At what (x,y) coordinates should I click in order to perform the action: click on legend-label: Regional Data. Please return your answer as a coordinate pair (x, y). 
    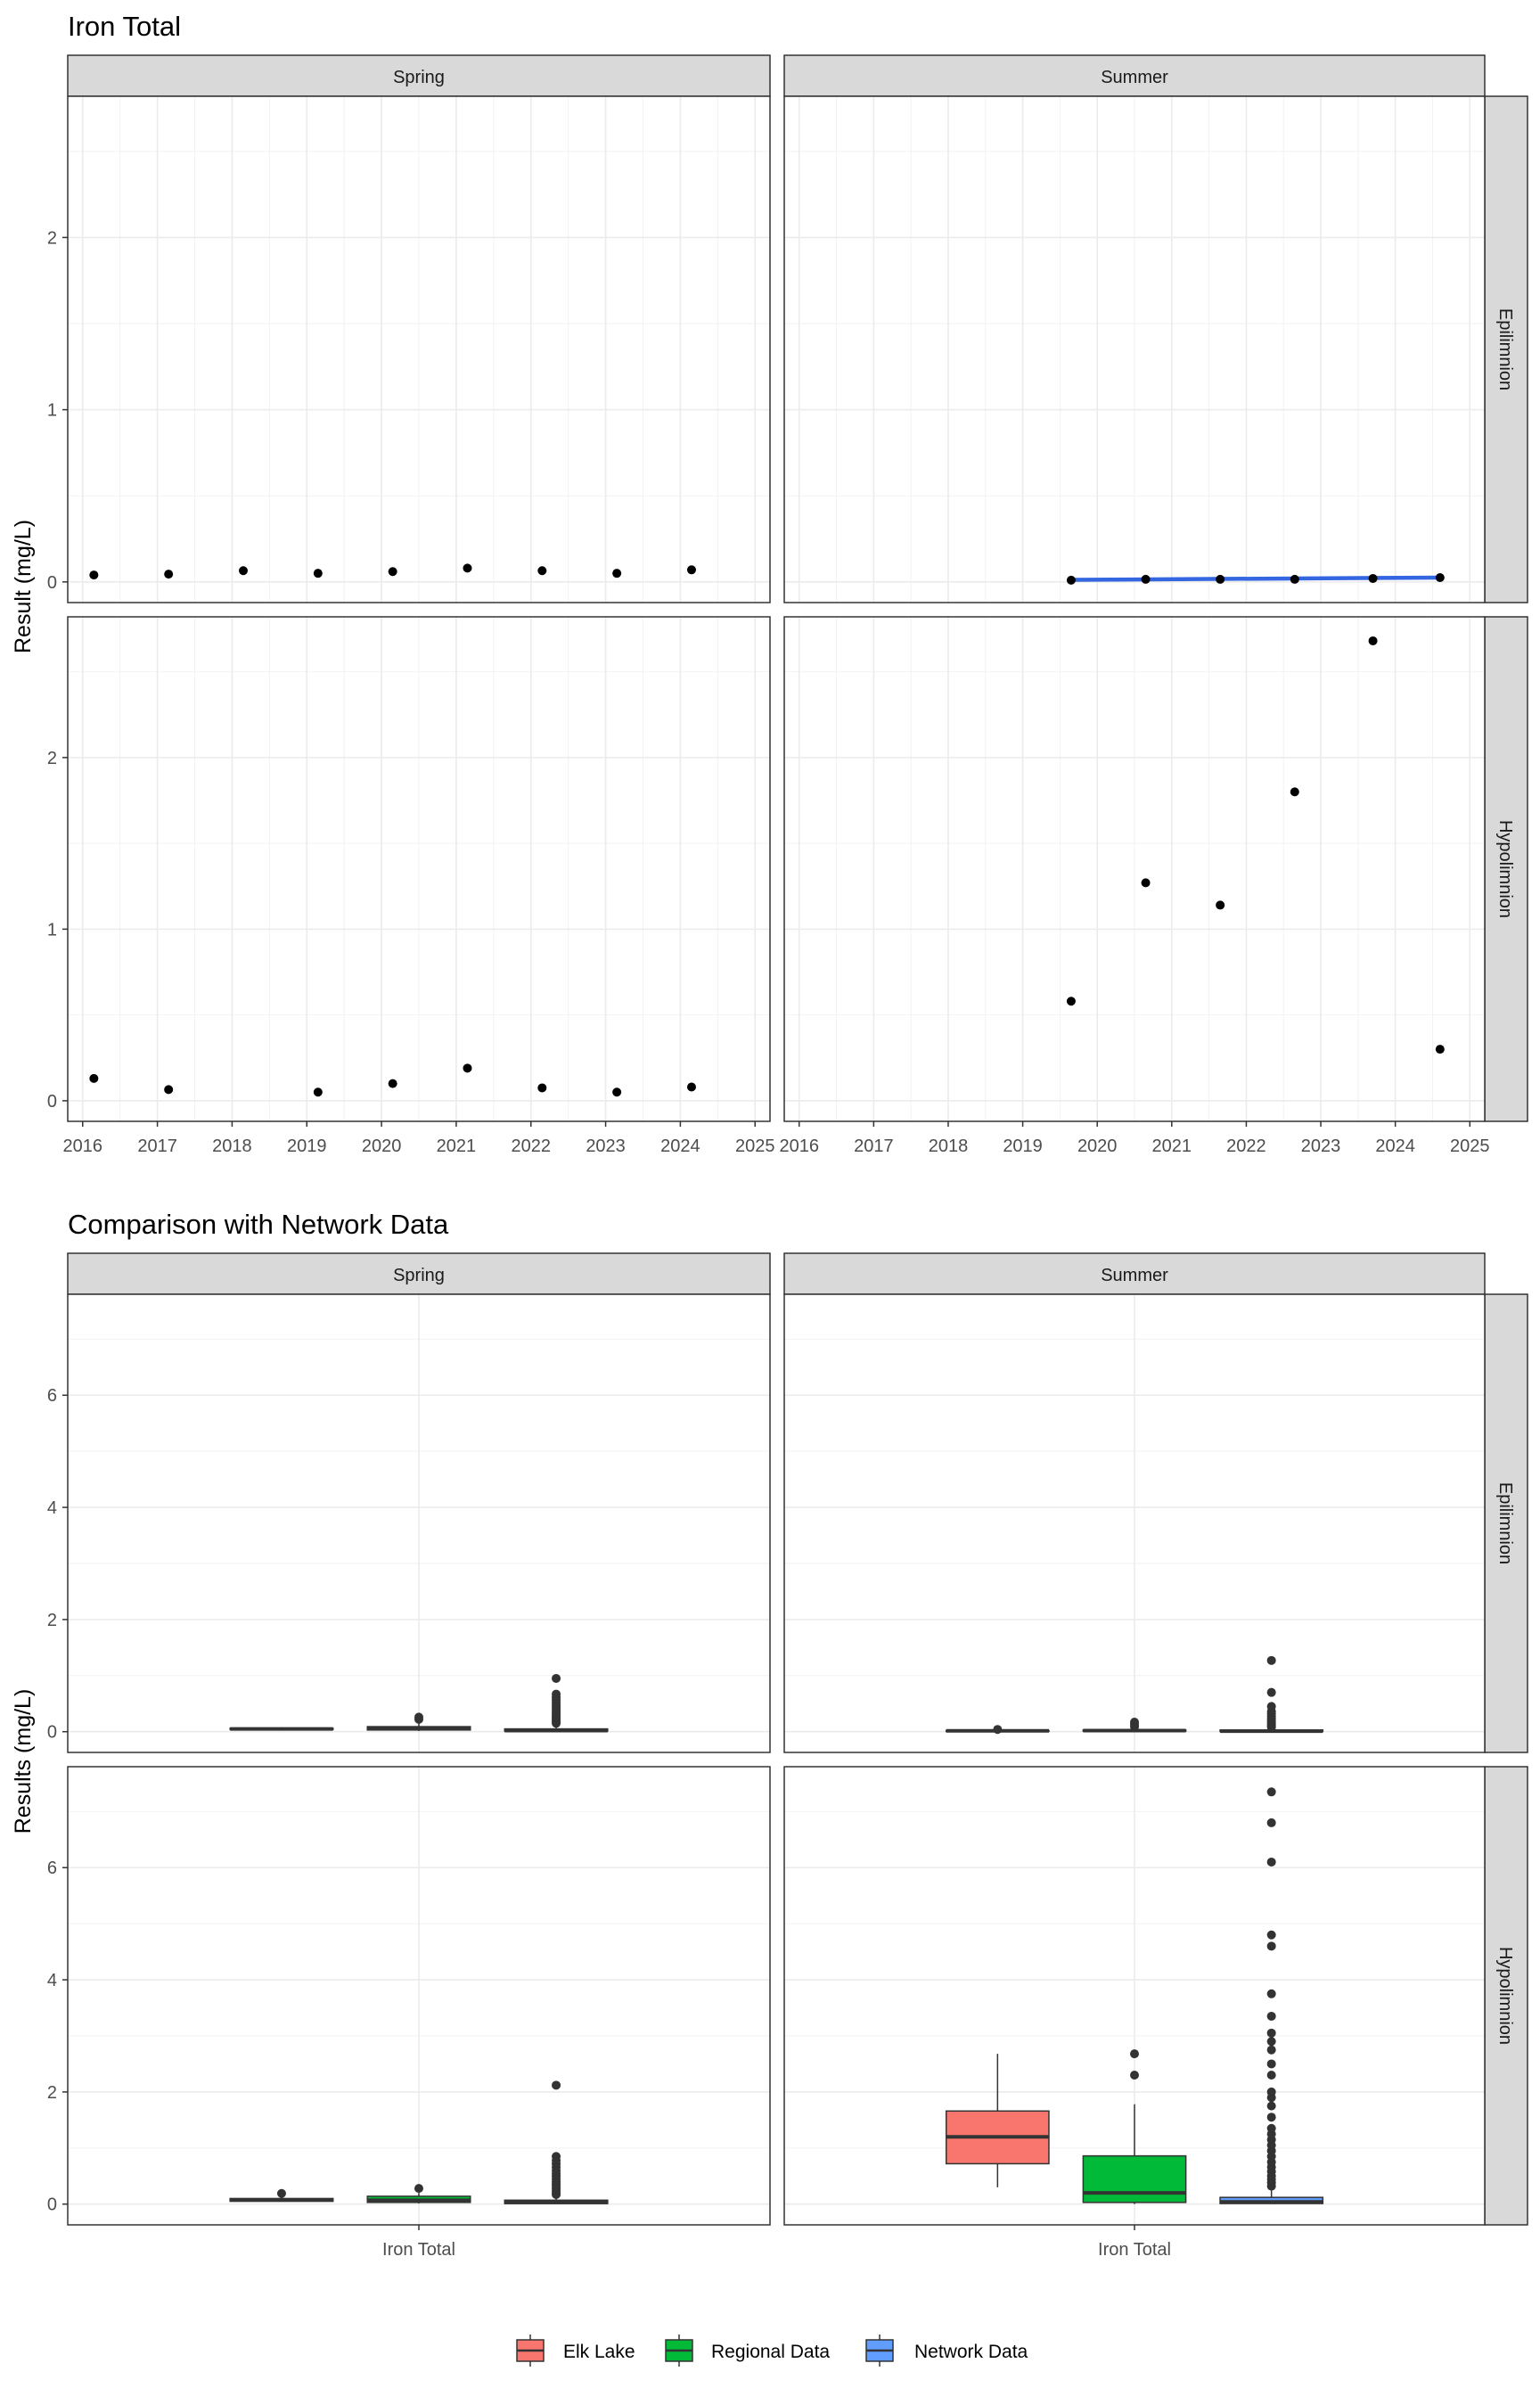
    Looking at the image, I should click on (770, 2352).